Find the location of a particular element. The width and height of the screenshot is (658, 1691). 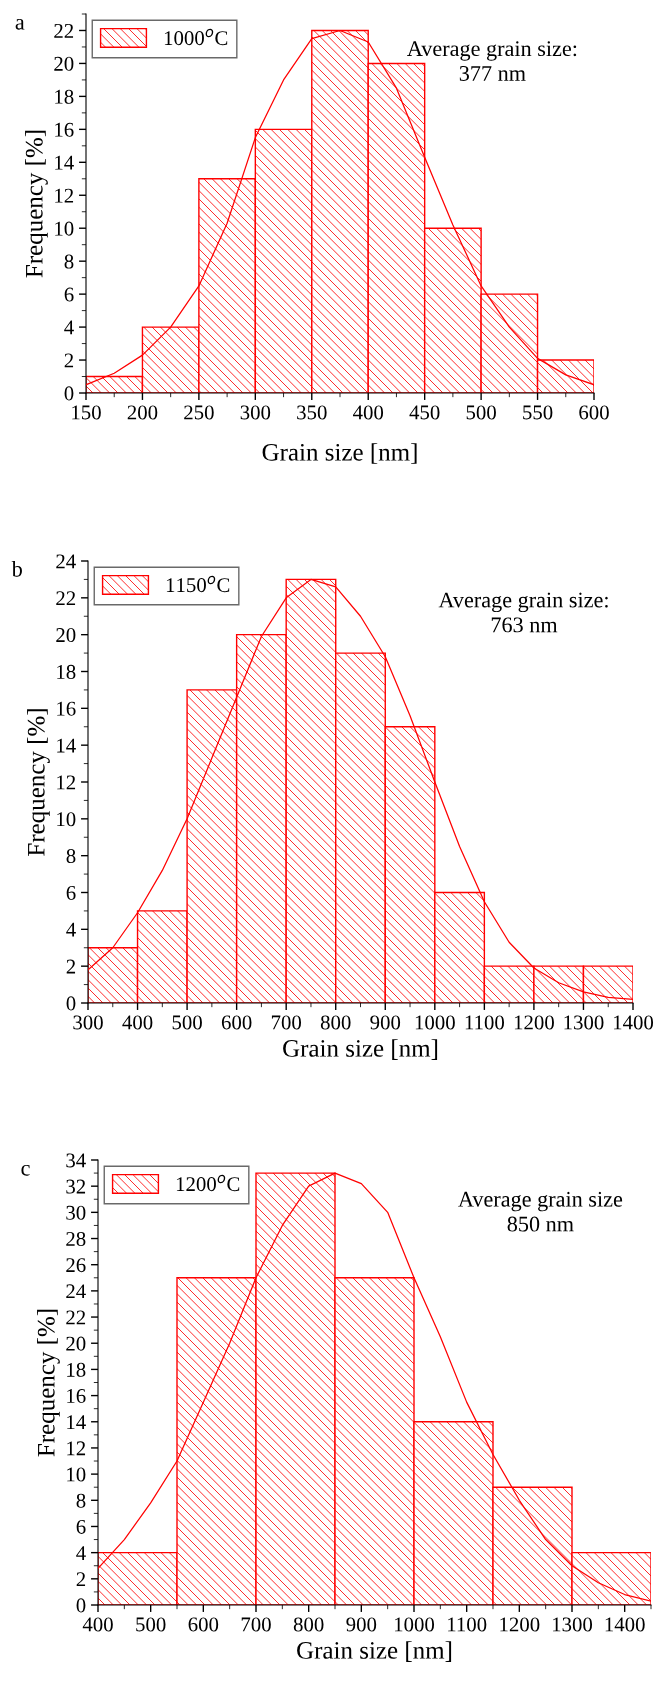

x-tick-label: 250 is located at coordinates (199, 412).